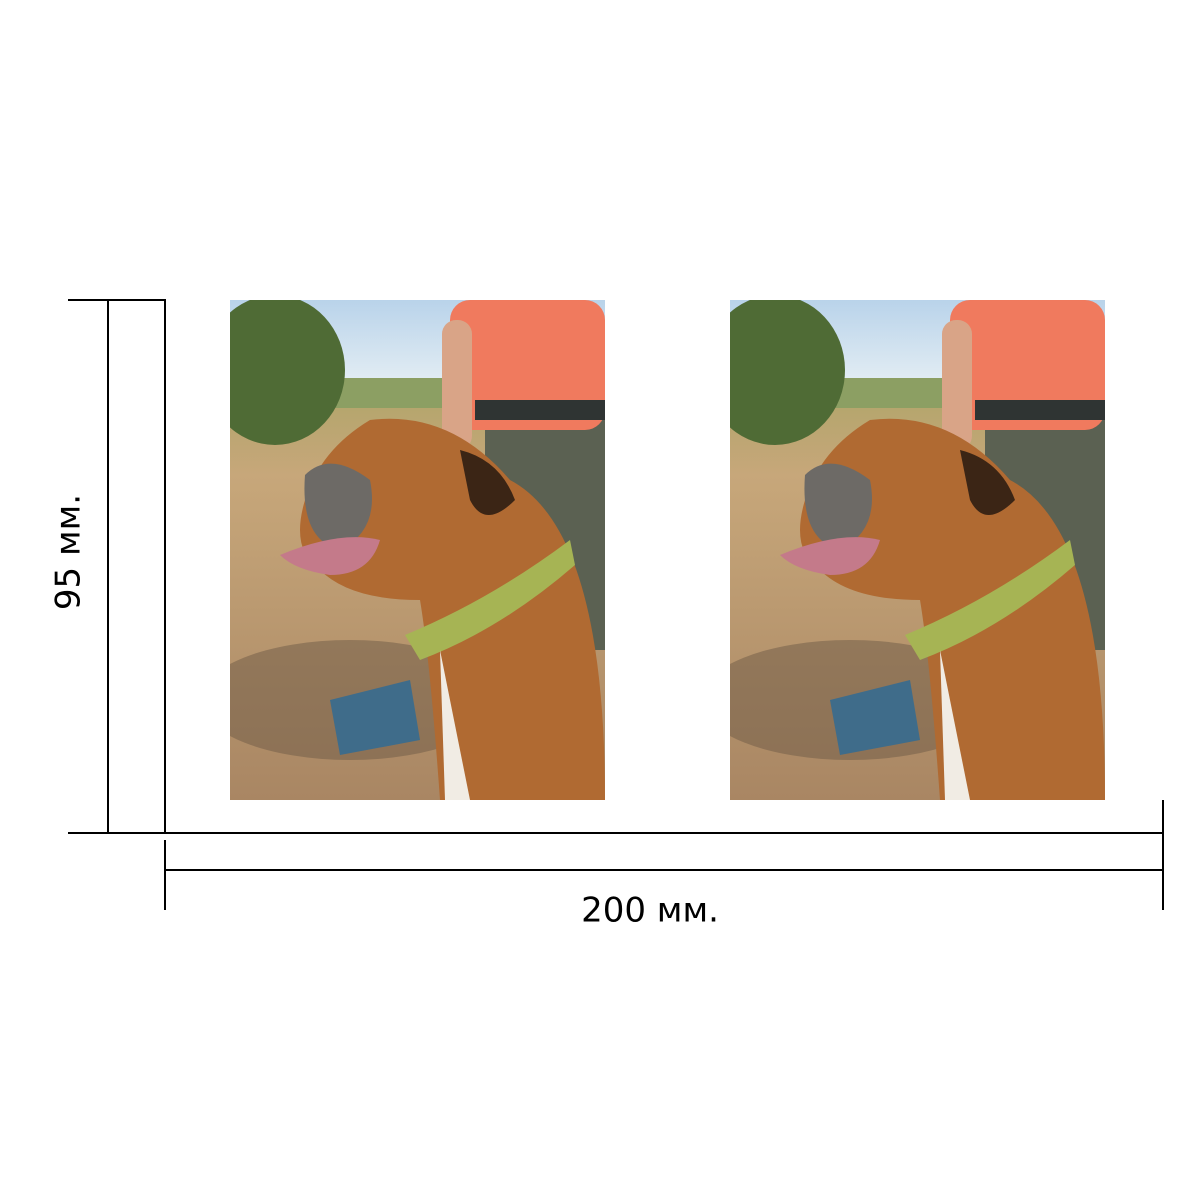 This screenshot has width=1200, height=1200. What do you see at coordinates (117, 566) in the screenshot?
I see `height-dimension` at bounding box center [117, 566].